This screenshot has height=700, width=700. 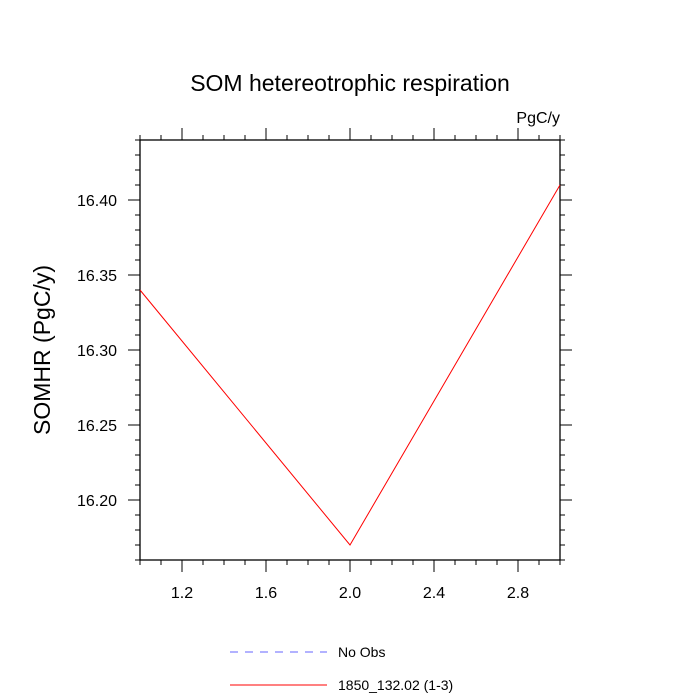 What do you see at coordinates (395, 685) in the screenshot?
I see `legend-label: 1850_132.02 (1-3)` at bounding box center [395, 685].